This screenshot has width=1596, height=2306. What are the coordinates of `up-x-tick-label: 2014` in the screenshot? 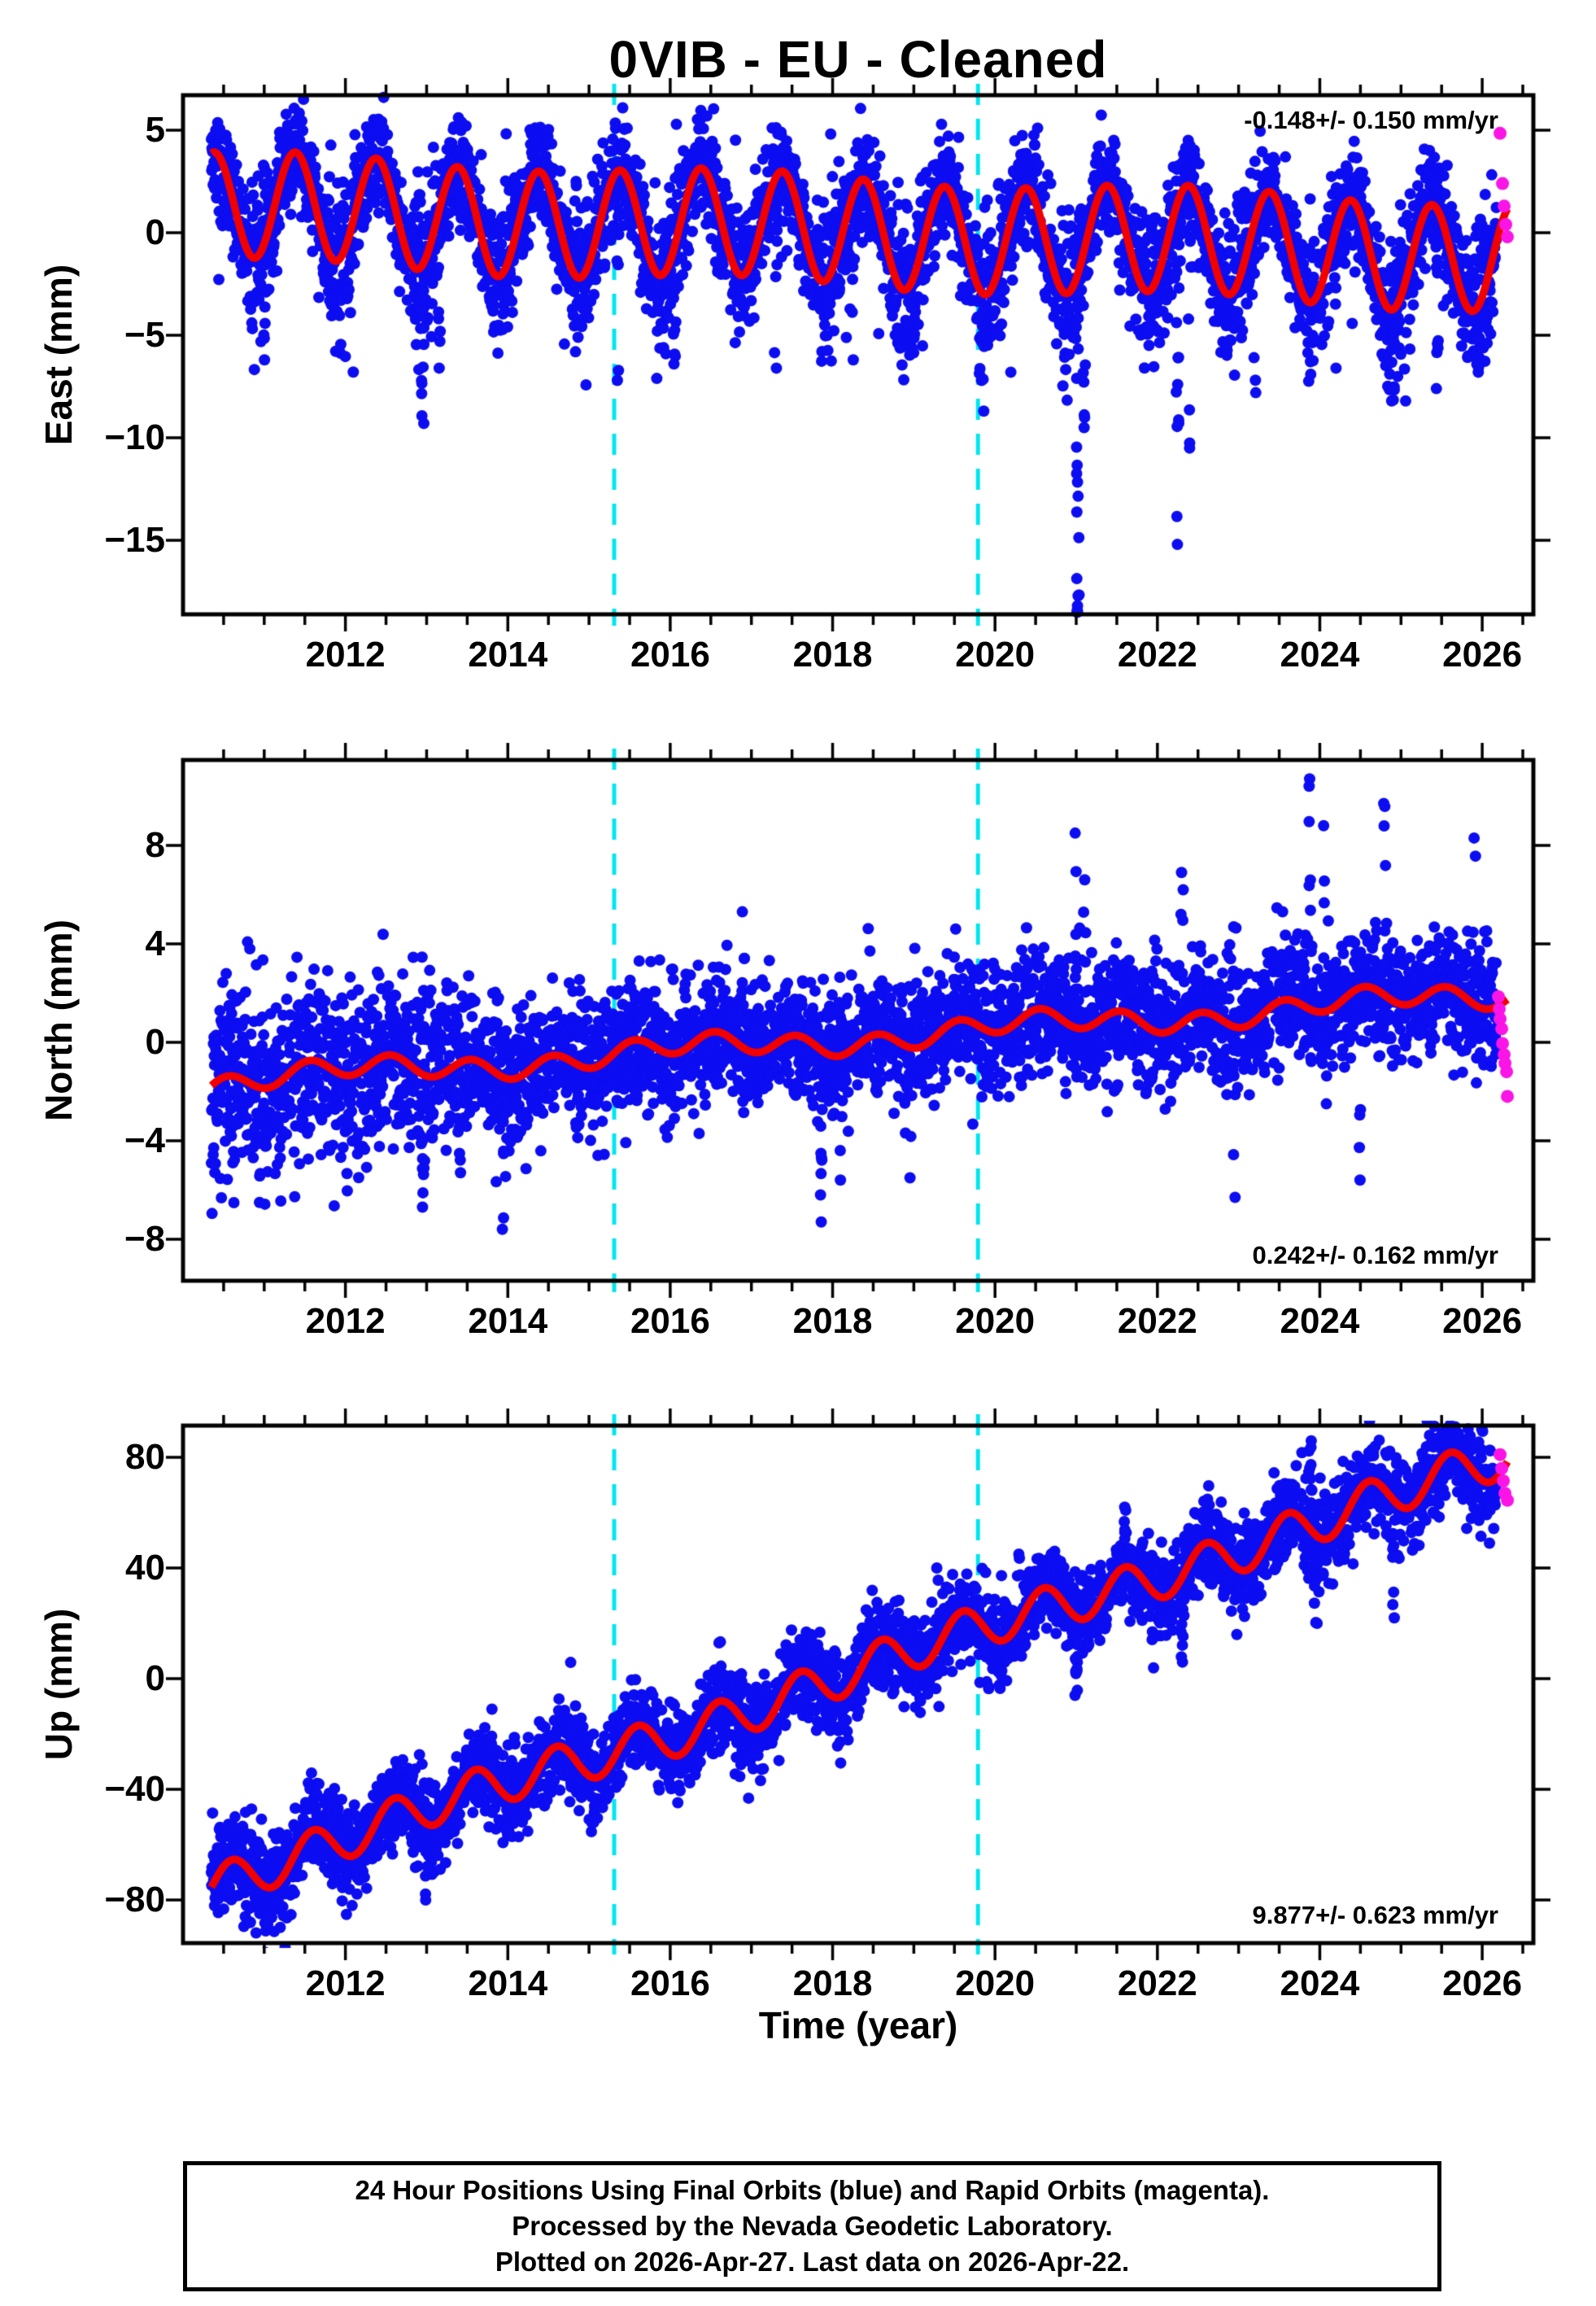 It's located at (508, 1983).